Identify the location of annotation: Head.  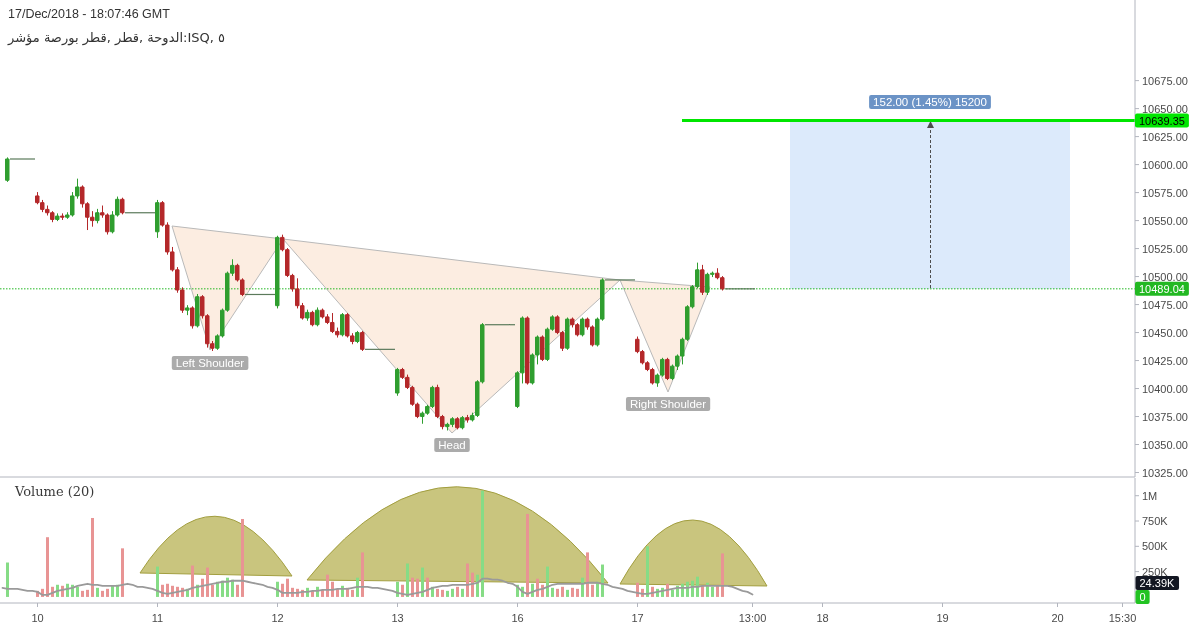
(452, 445).